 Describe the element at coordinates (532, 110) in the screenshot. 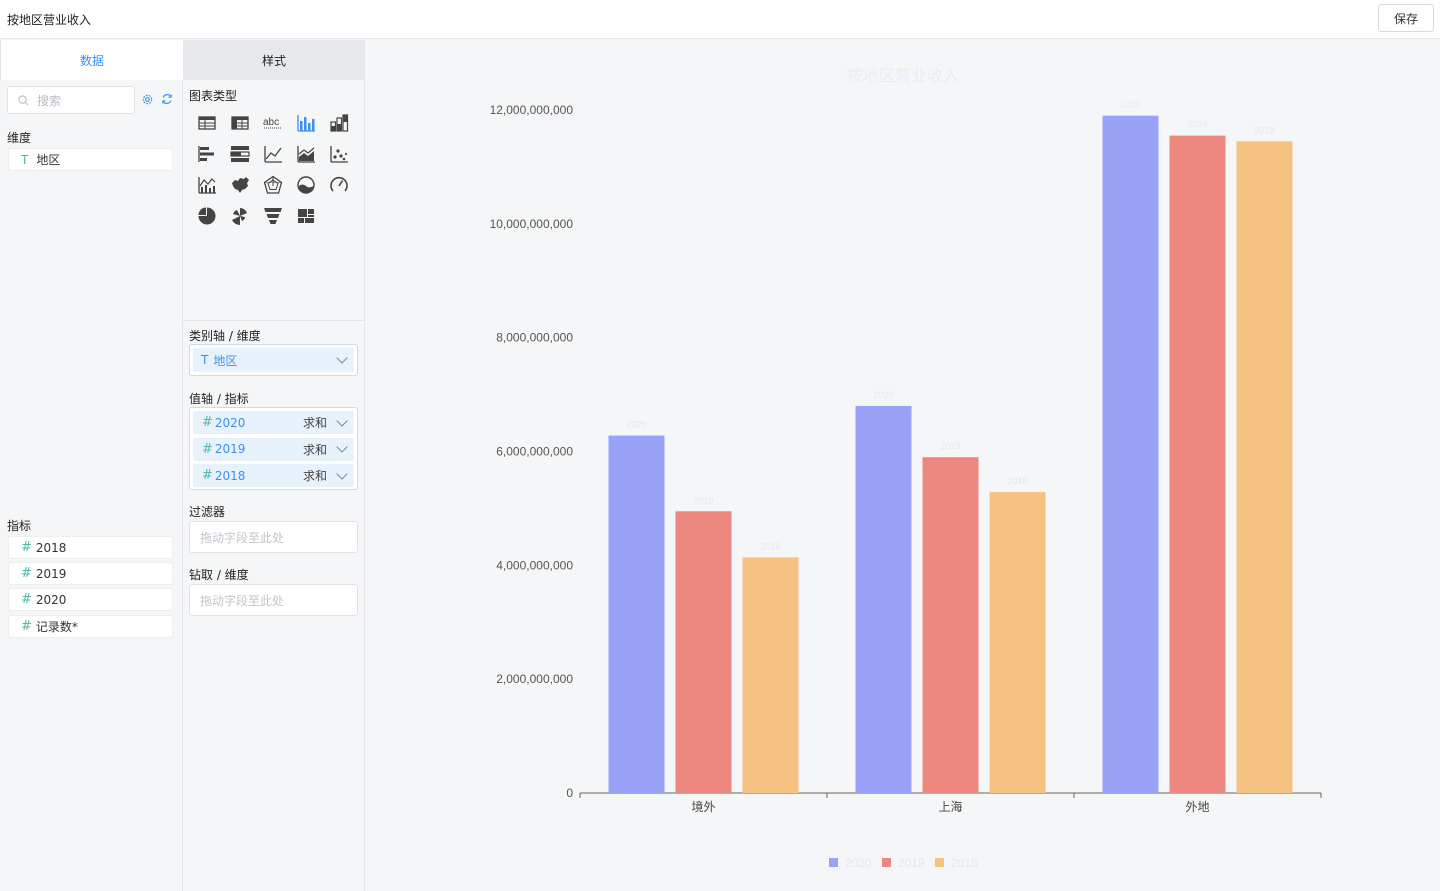

I see `y-tick-label: 12,000,000,000` at that location.